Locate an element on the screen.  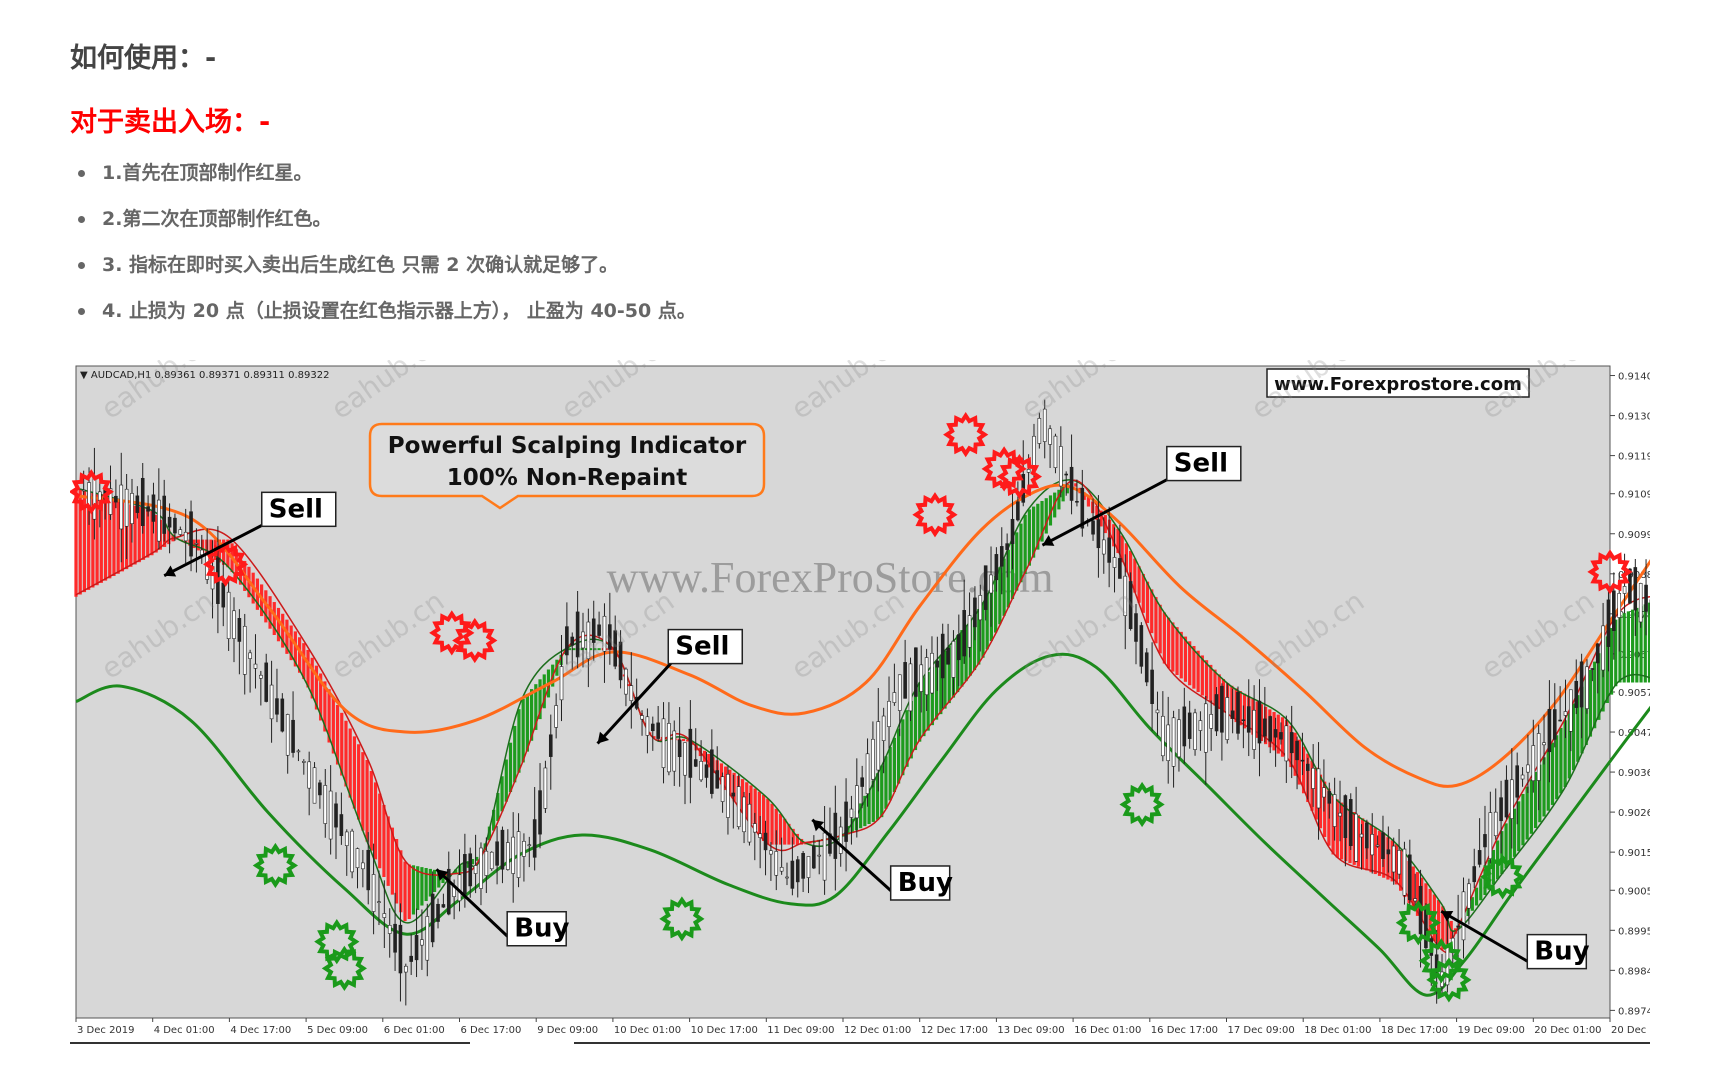
x-tick-label: 3 Dec 2019 is located at coordinates (106, 1030).